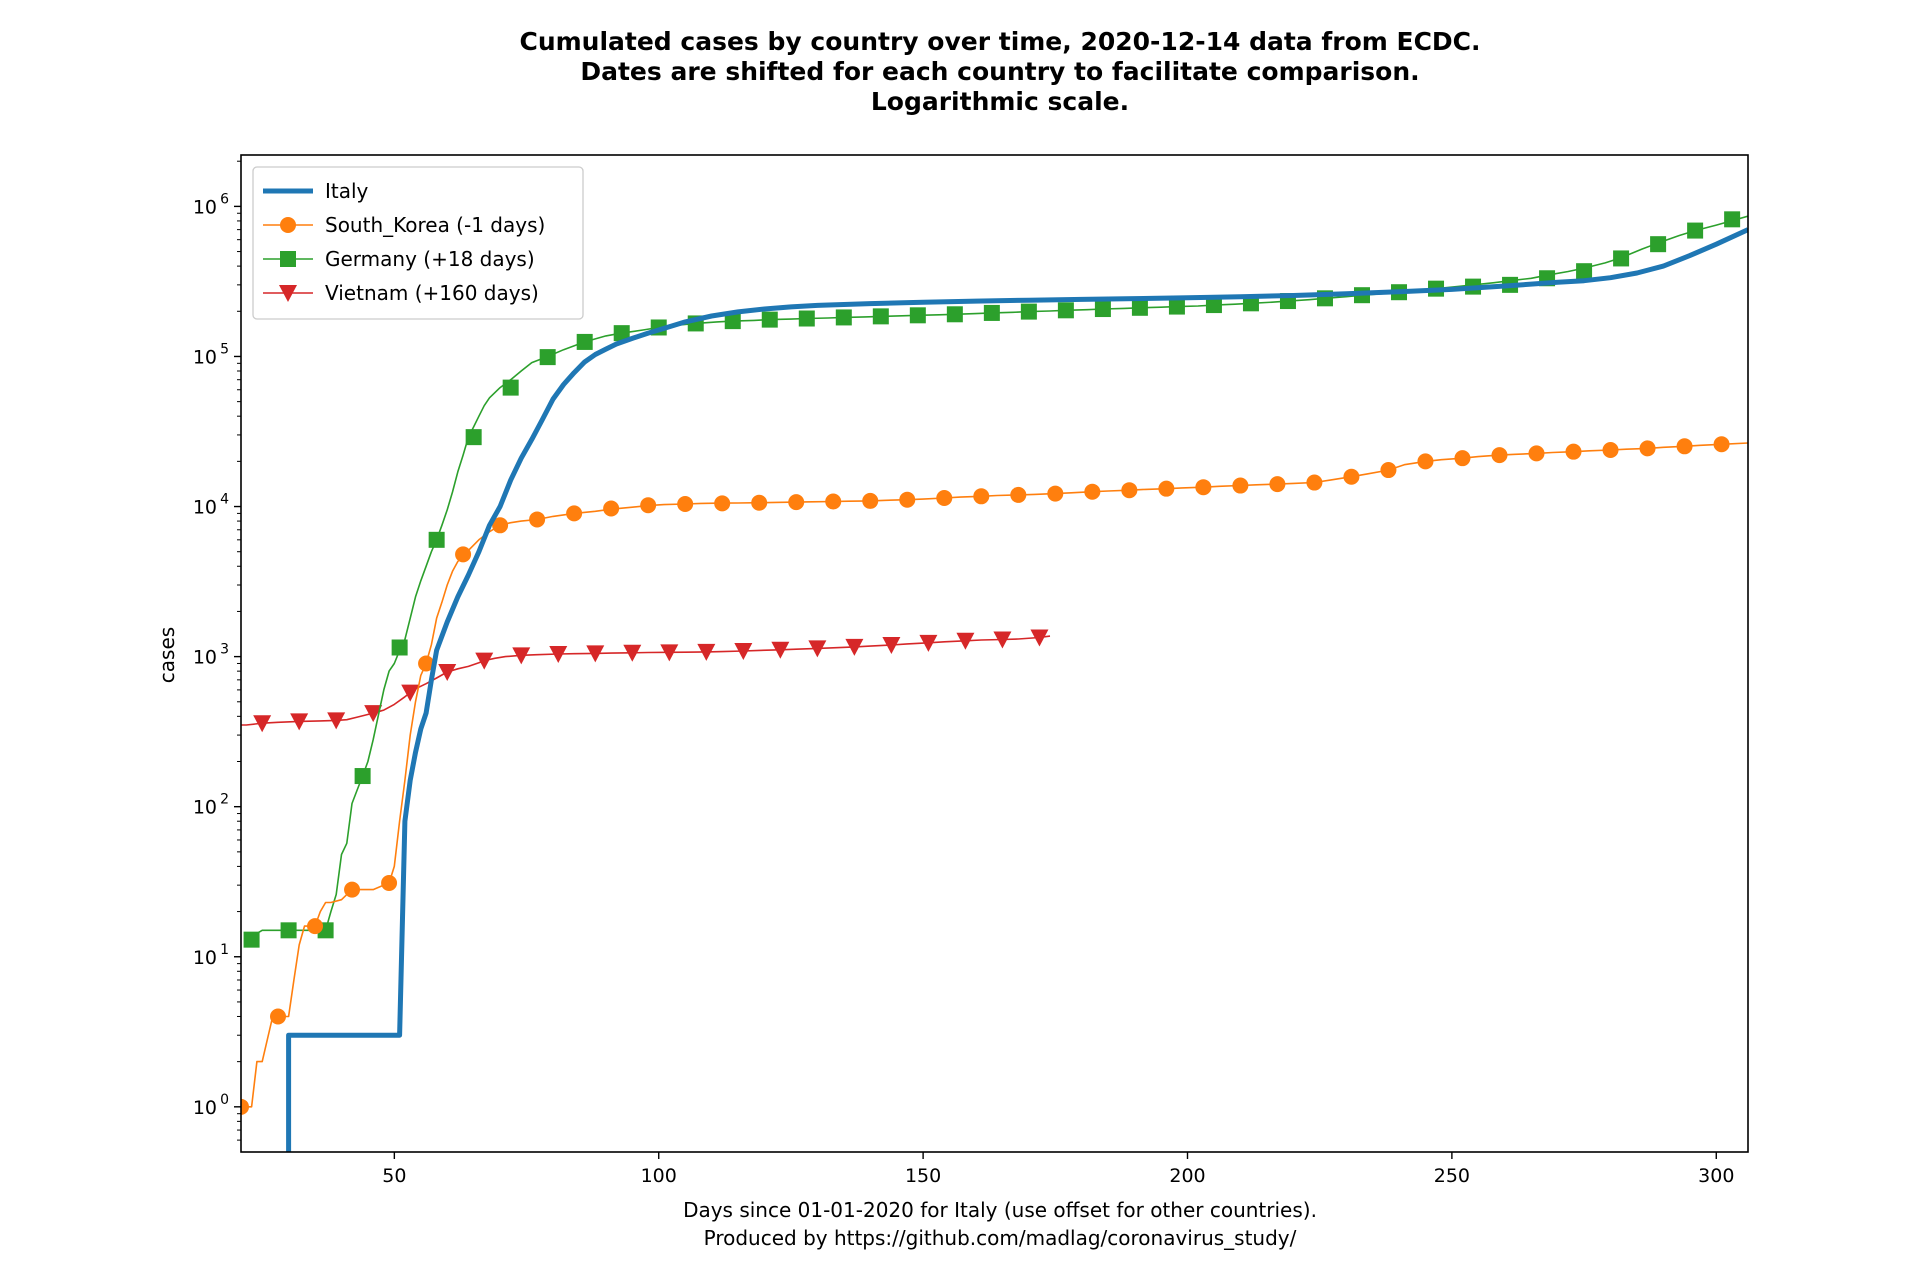  I want to click on legend-item-italy: Italy, so click(316, 191).